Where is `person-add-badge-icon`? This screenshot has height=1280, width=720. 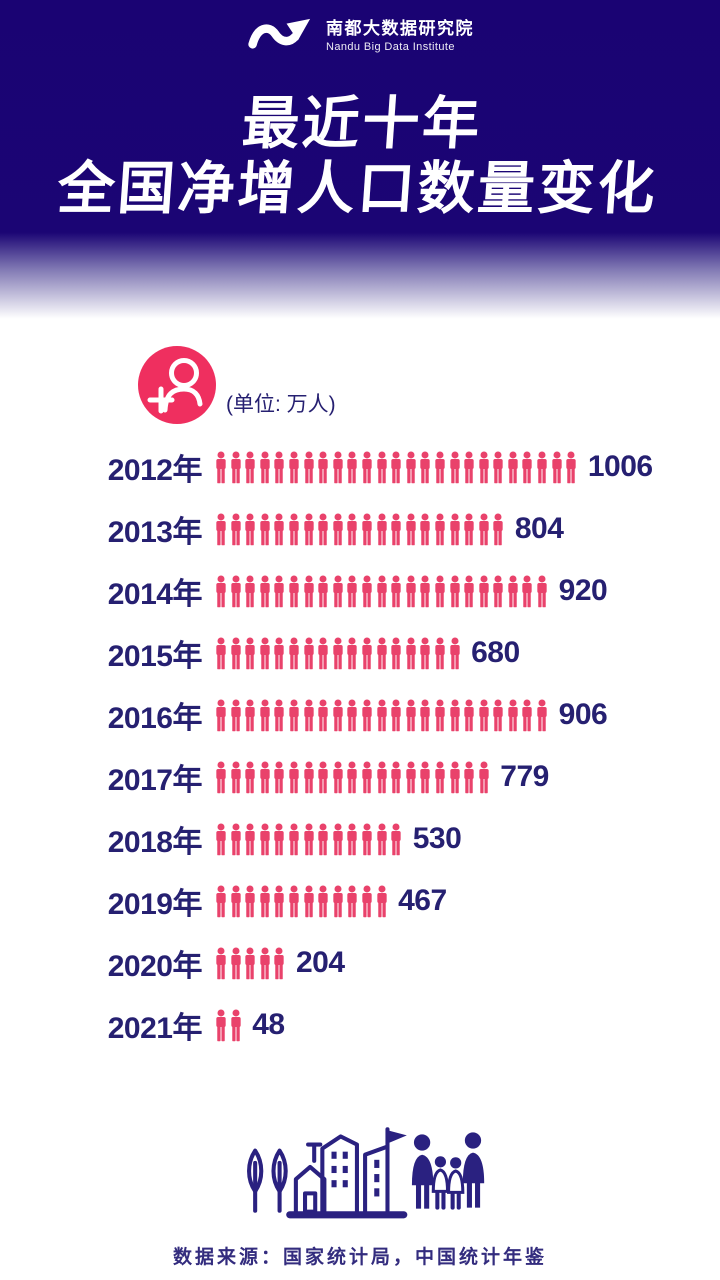
person-add-badge-icon is located at coordinates (177, 385).